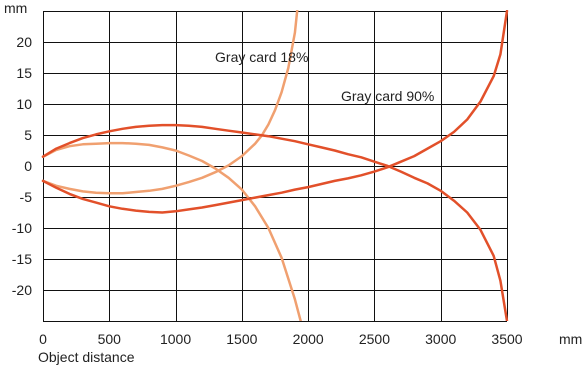  What do you see at coordinates (308, 339) in the screenshot?
I see `x-tick-label: 2000` at bounding box center [308, 339].